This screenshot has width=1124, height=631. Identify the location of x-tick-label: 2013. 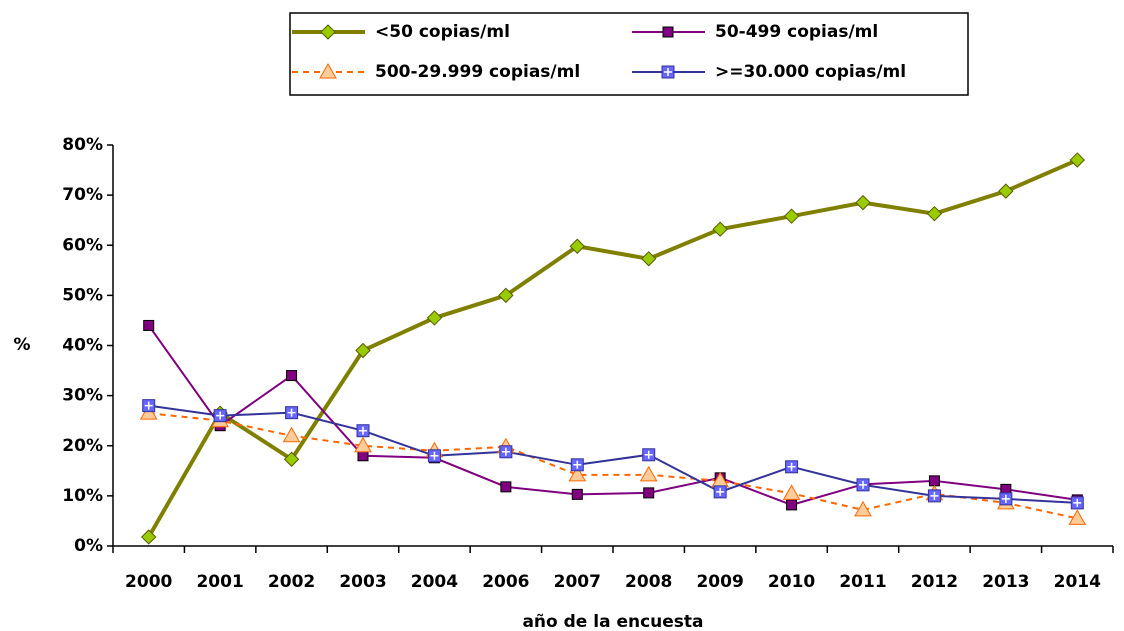
(1005, 582).